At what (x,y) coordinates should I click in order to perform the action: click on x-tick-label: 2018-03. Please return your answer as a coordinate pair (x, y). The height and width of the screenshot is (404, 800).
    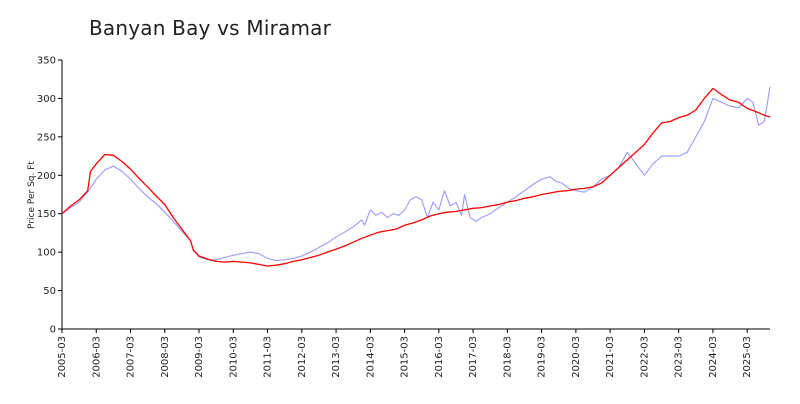
    Looking at the image, I should click on (507, 357).